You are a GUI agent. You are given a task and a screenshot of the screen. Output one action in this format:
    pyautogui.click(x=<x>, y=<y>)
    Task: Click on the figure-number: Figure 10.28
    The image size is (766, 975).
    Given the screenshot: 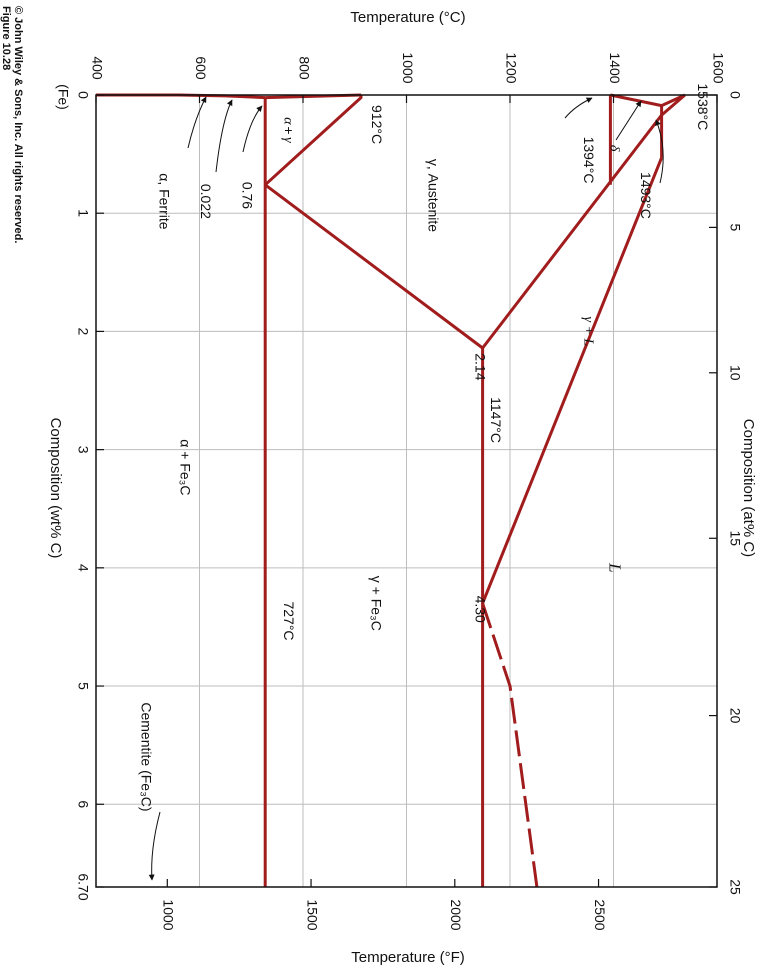 What is the action you would take?
    pyautogui.click(x=6, y=38)
    